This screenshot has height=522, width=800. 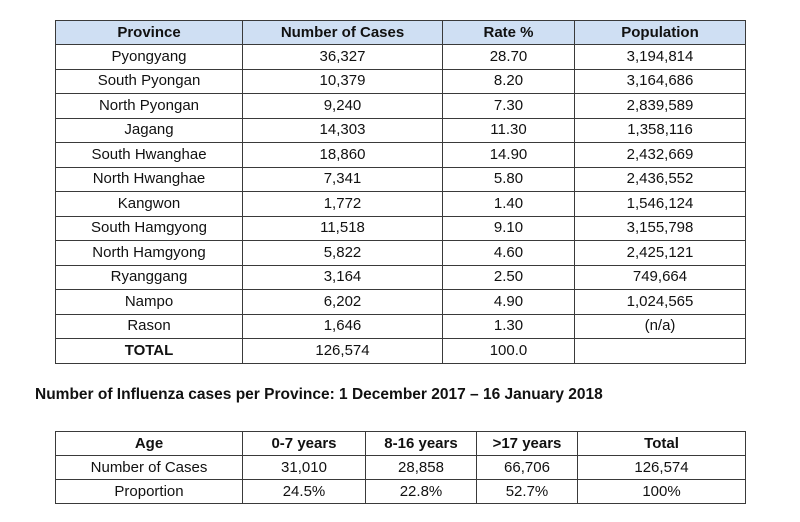 I want to click on table-row: North Hwanghae 7,341 5.80 2,436,552, so click(x=400, y=179).